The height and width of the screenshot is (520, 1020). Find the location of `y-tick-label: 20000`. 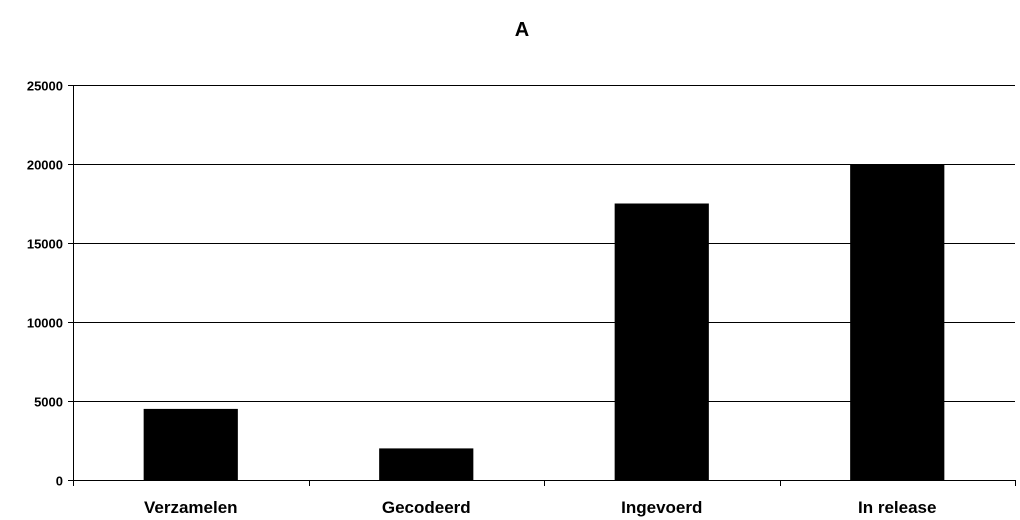

y-tick-label: 20000 is located at coordinates (45, 165).